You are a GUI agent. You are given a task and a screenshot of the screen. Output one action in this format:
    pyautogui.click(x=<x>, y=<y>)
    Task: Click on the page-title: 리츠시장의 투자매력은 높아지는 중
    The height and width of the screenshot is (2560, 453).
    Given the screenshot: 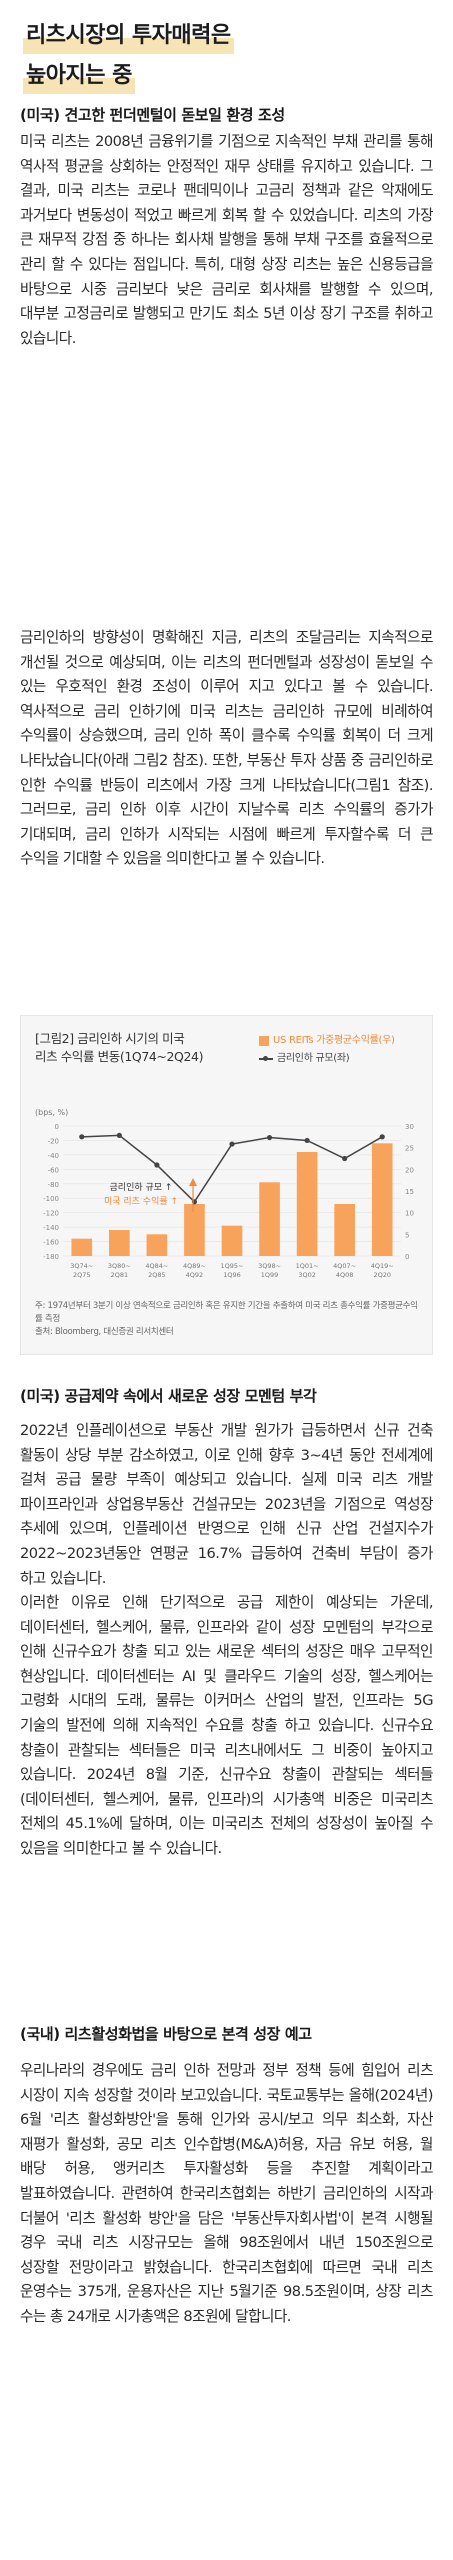 What is the action you would take?
    pyautogui.click(x=128, y=58)
    